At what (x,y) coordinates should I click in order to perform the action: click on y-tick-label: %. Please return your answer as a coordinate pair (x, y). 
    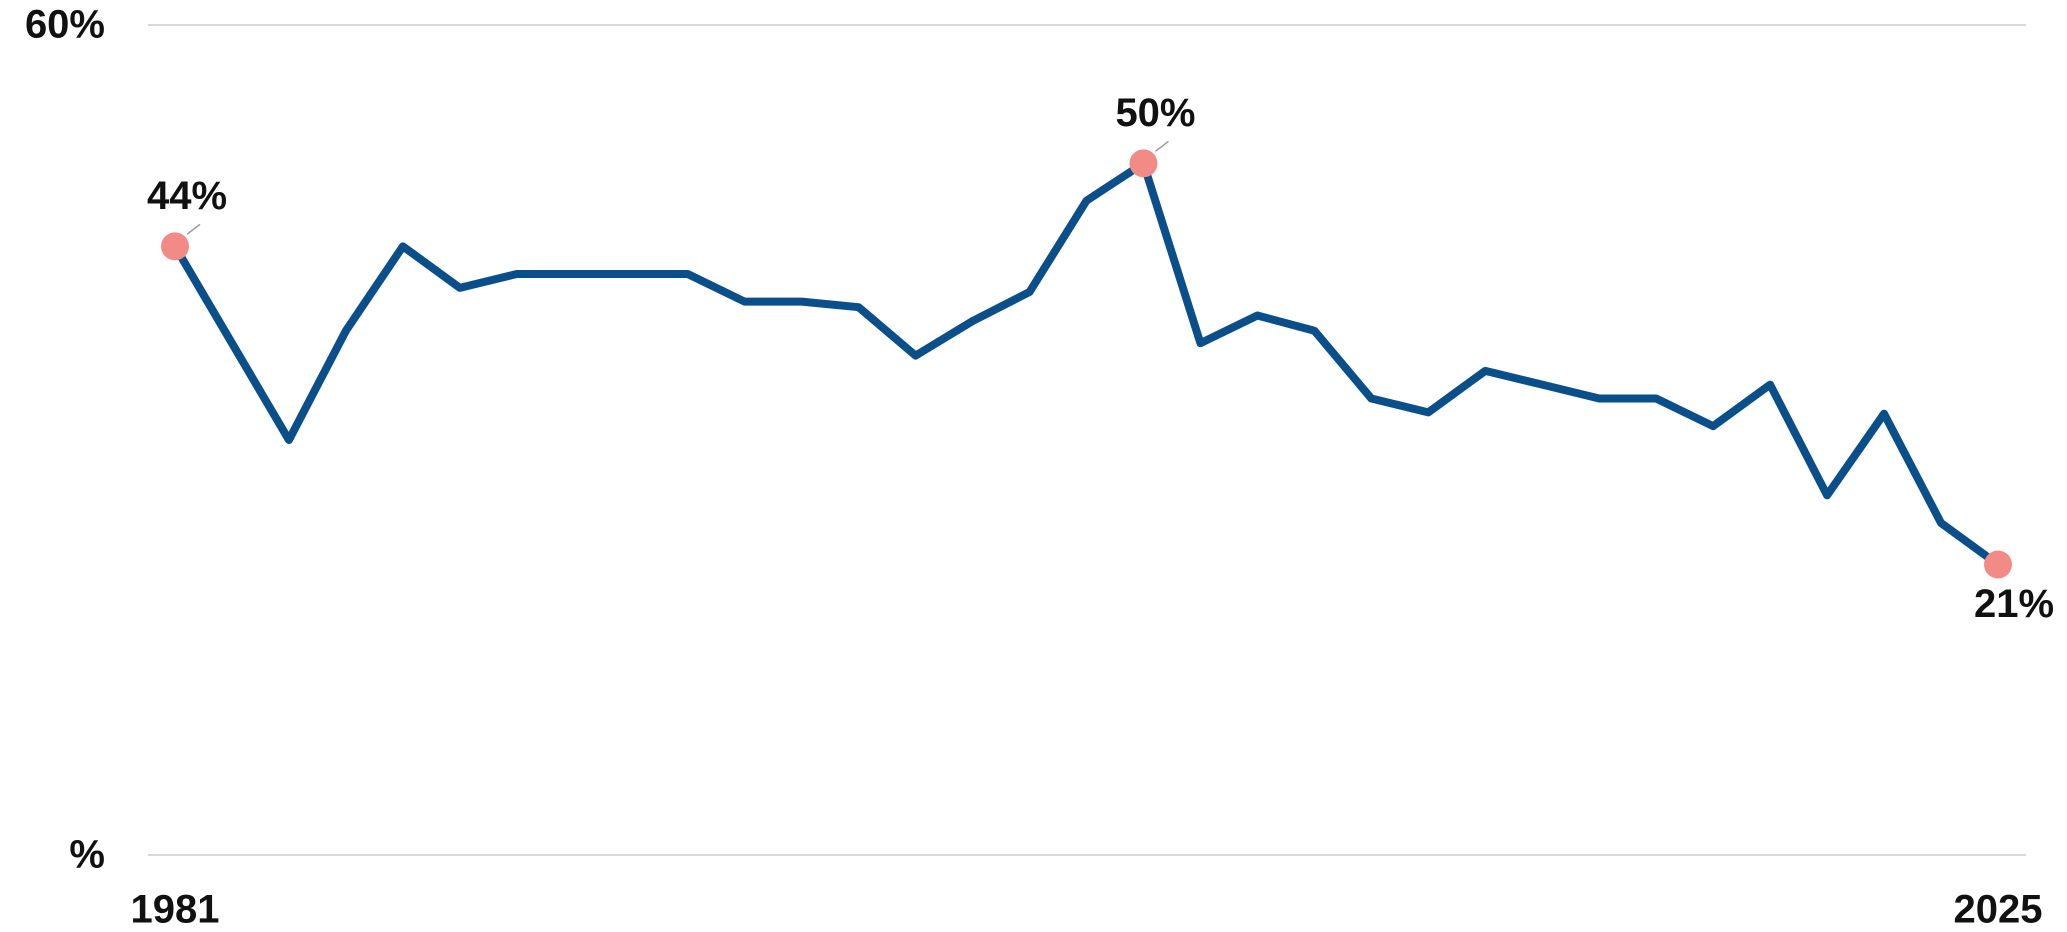
    Looking at the image, I should click on (87, 855).